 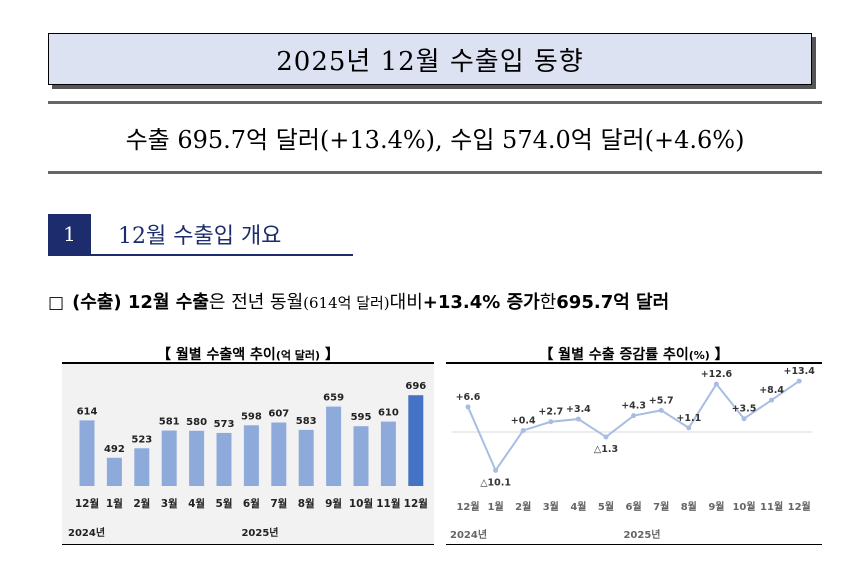 I want to click on line-data-label: +1.1, so click(x=688, y=418).